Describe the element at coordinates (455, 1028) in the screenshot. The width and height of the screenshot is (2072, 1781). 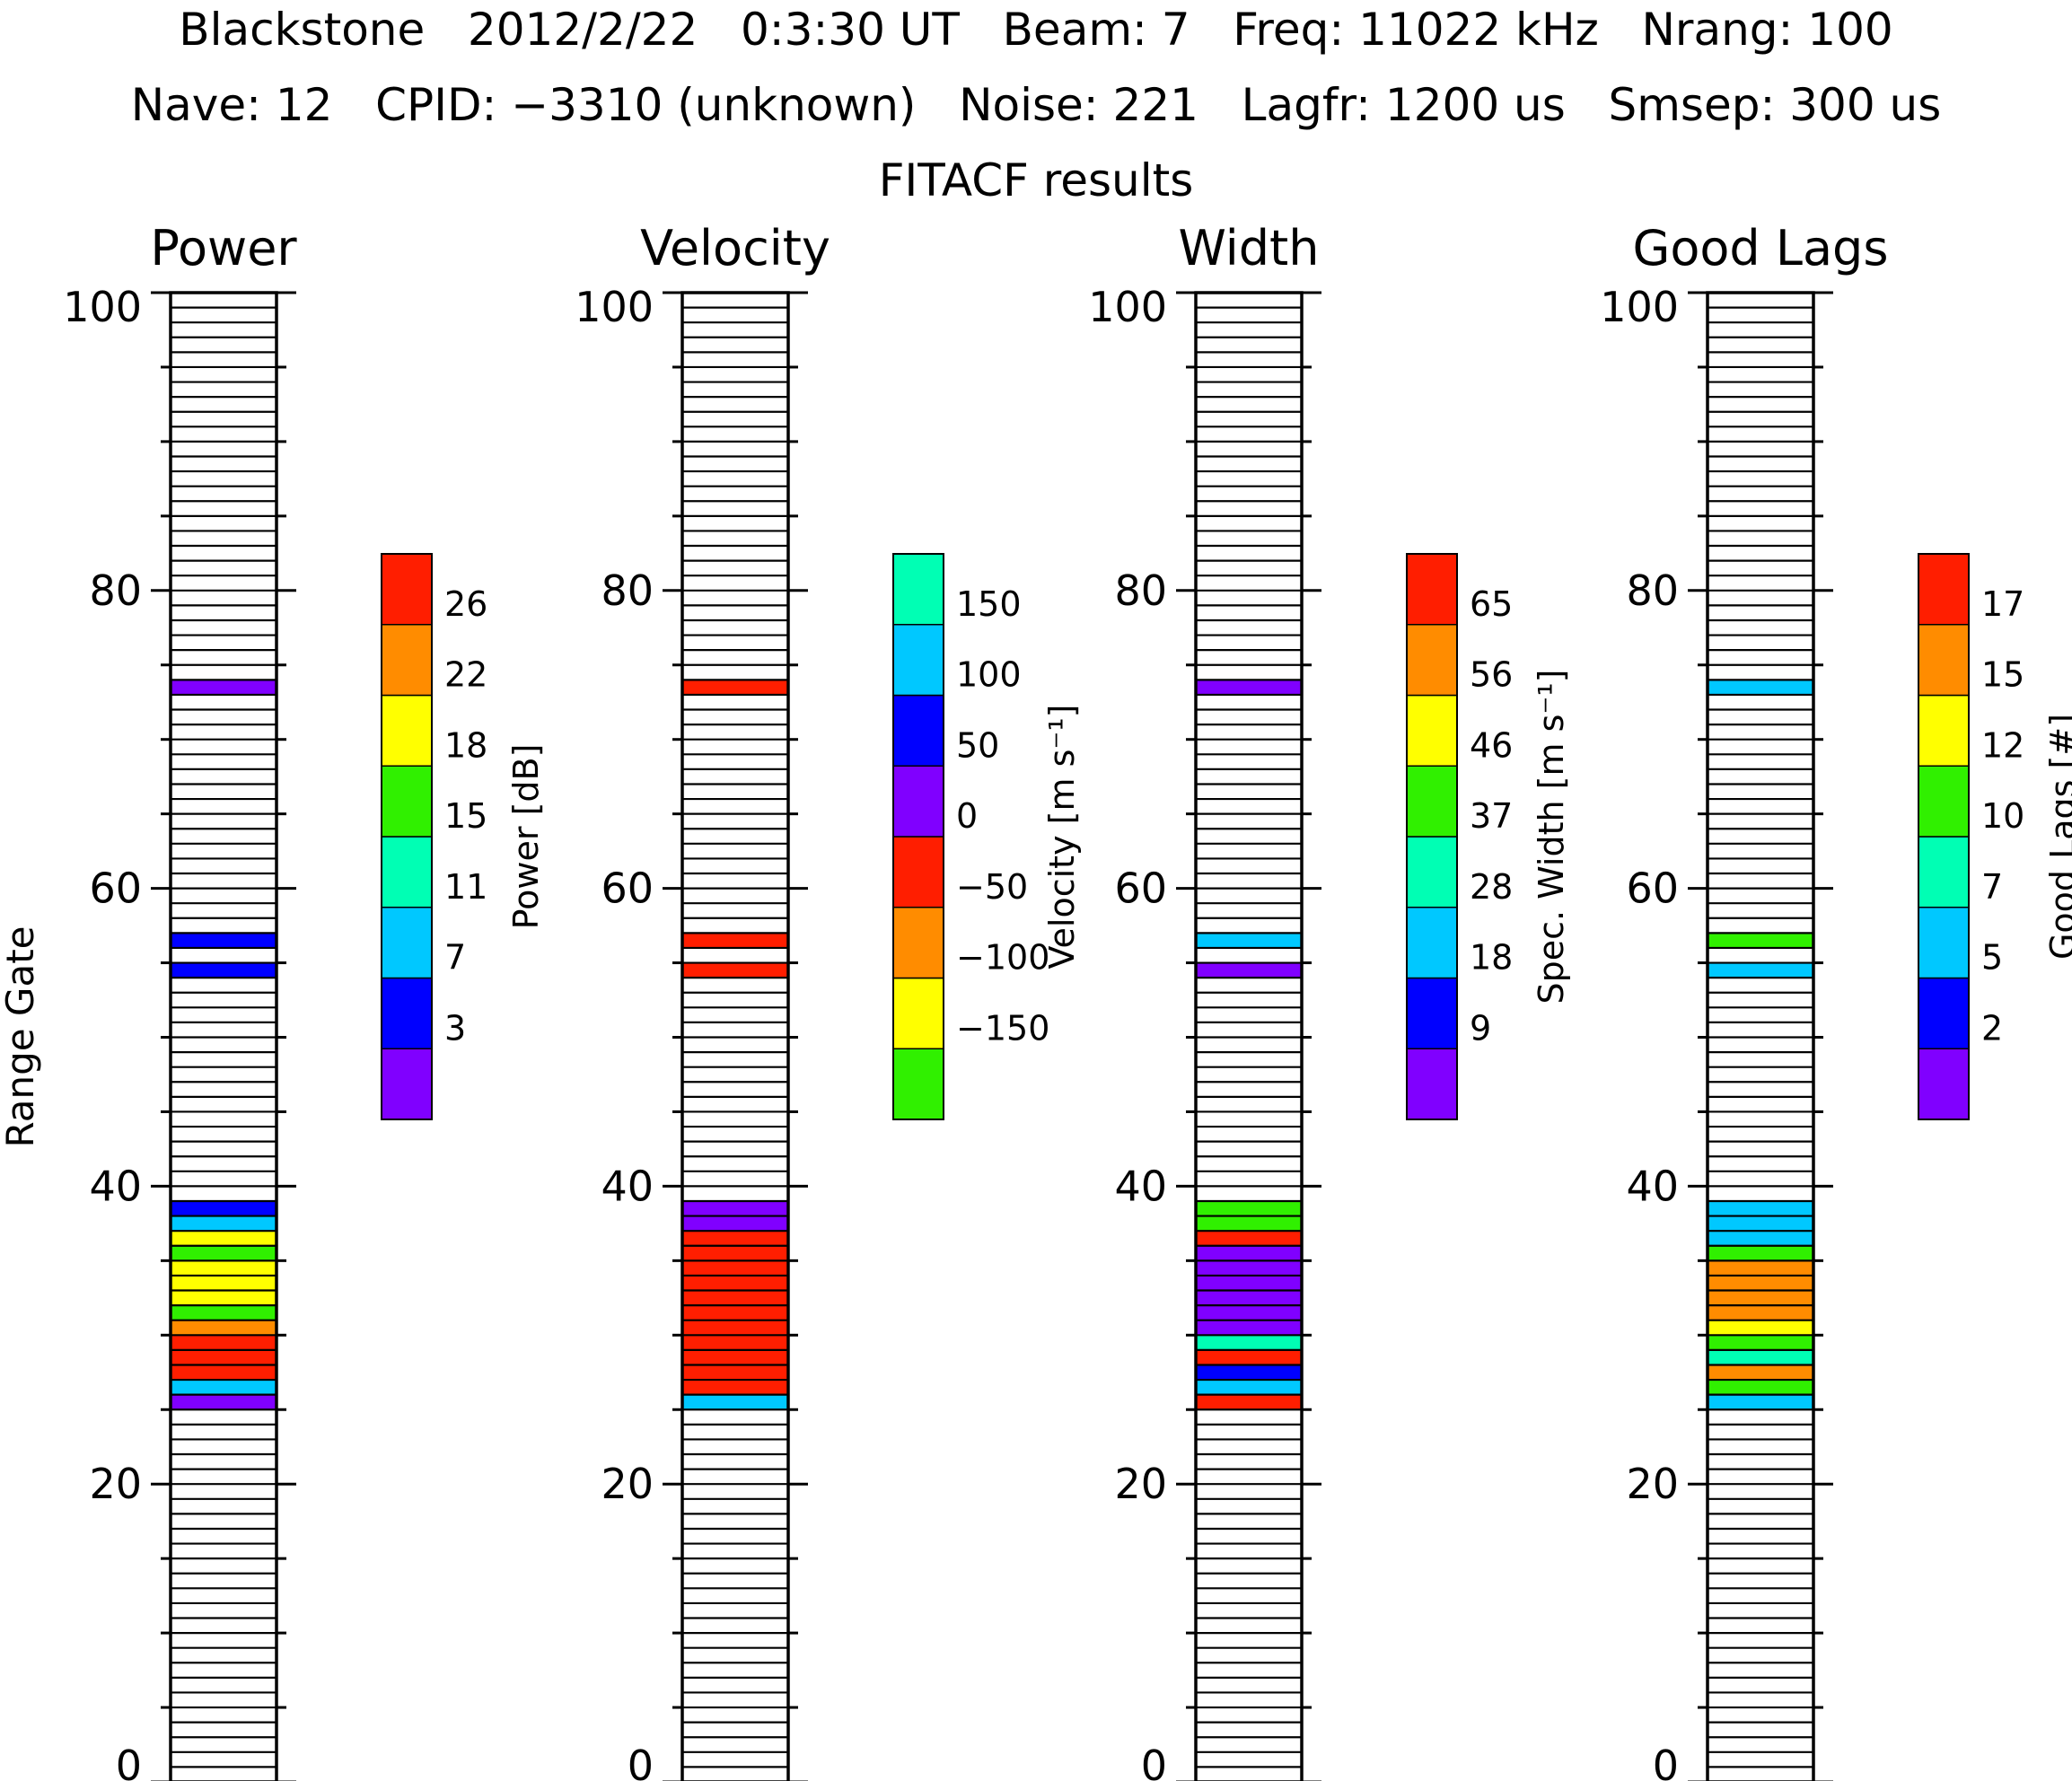
I see `colorbar-tick-label: 3` at that location.